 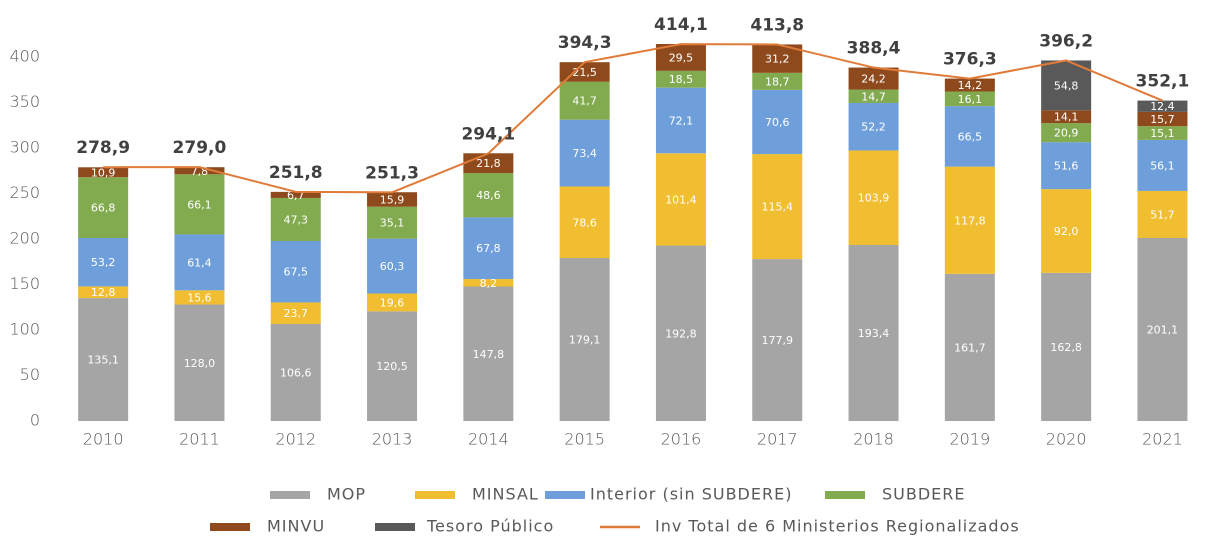 I want to click on data-label: 92,0, so click(x=1066, y=231).